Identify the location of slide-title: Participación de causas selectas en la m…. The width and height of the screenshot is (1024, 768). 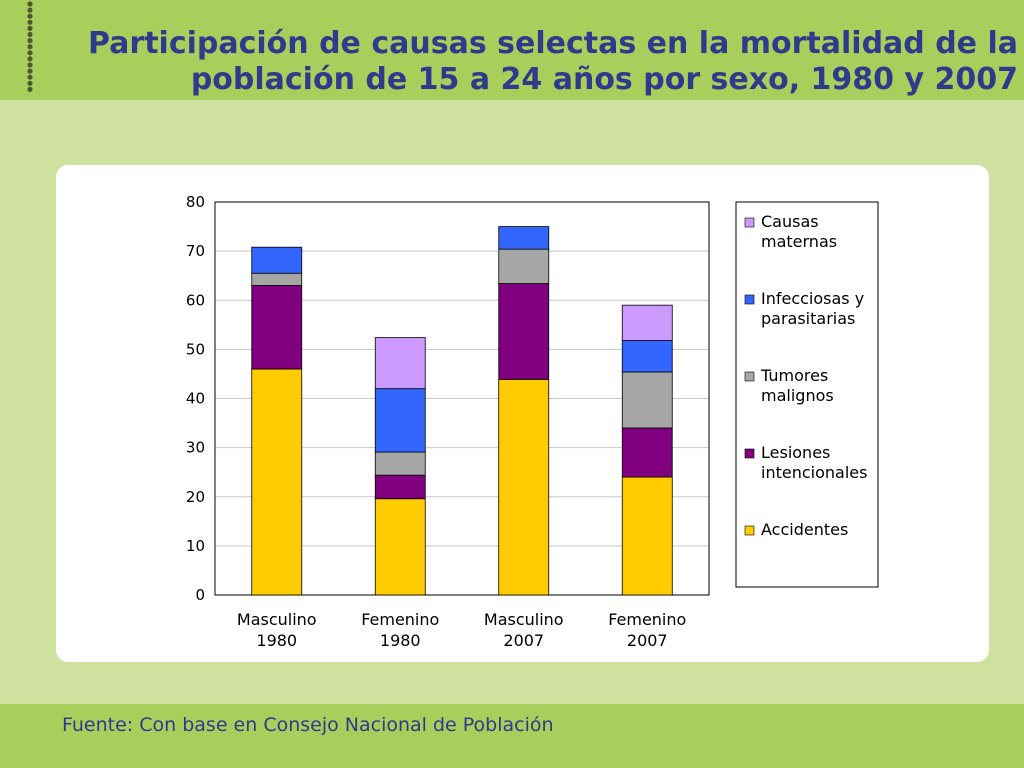
(552, 61).